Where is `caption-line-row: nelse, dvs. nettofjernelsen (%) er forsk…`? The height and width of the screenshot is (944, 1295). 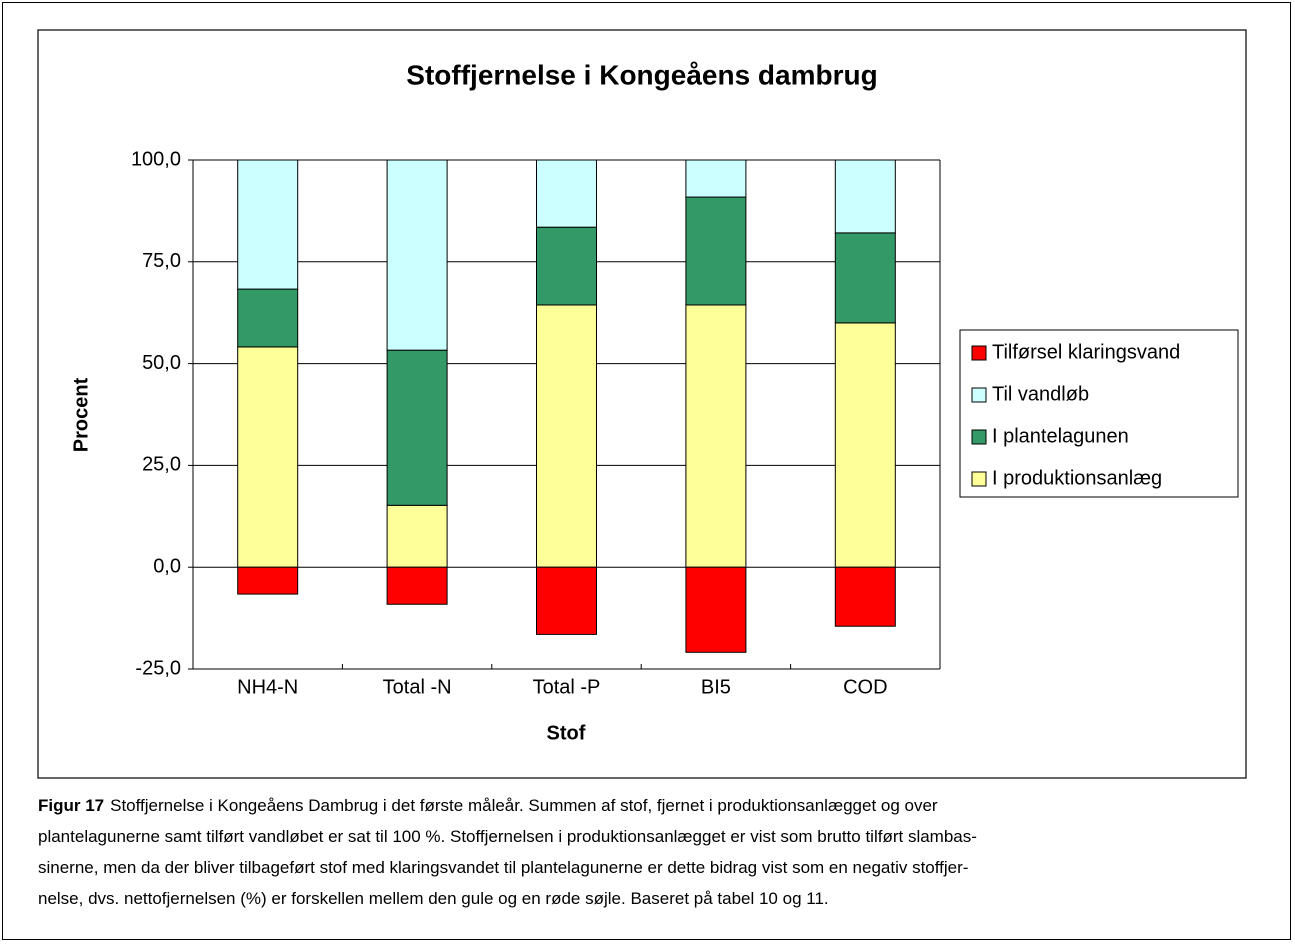
caption-line-row: nelse, dvs. nettofjernelsen (%) er forsk… is located at coordinates (648, 898).